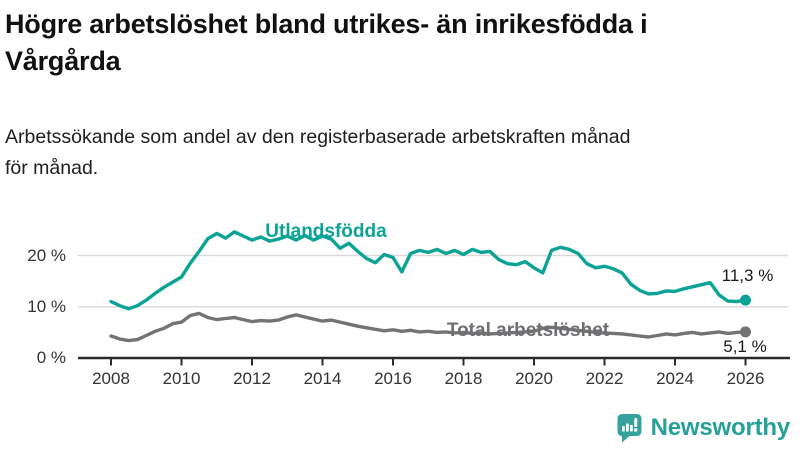 The width and height of the screenshot is (800, 450). What do you see at coordinates (181, 378) in the screenshot?
I see `x-tick-label: 2010` at bounding box center [181, 378].